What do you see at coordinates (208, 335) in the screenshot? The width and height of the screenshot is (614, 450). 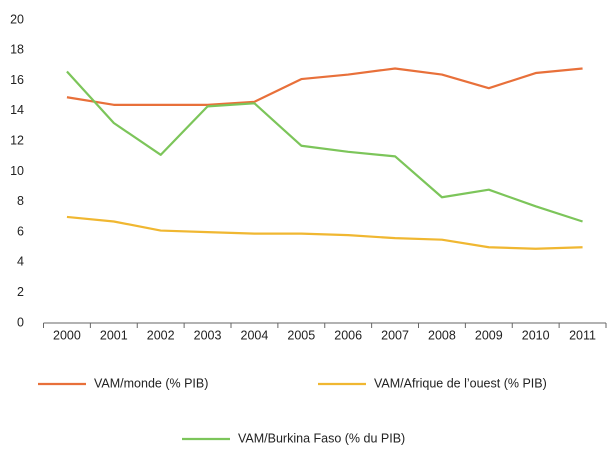 I see `x-tick-label: 2003` at bounding box center [208, 335].